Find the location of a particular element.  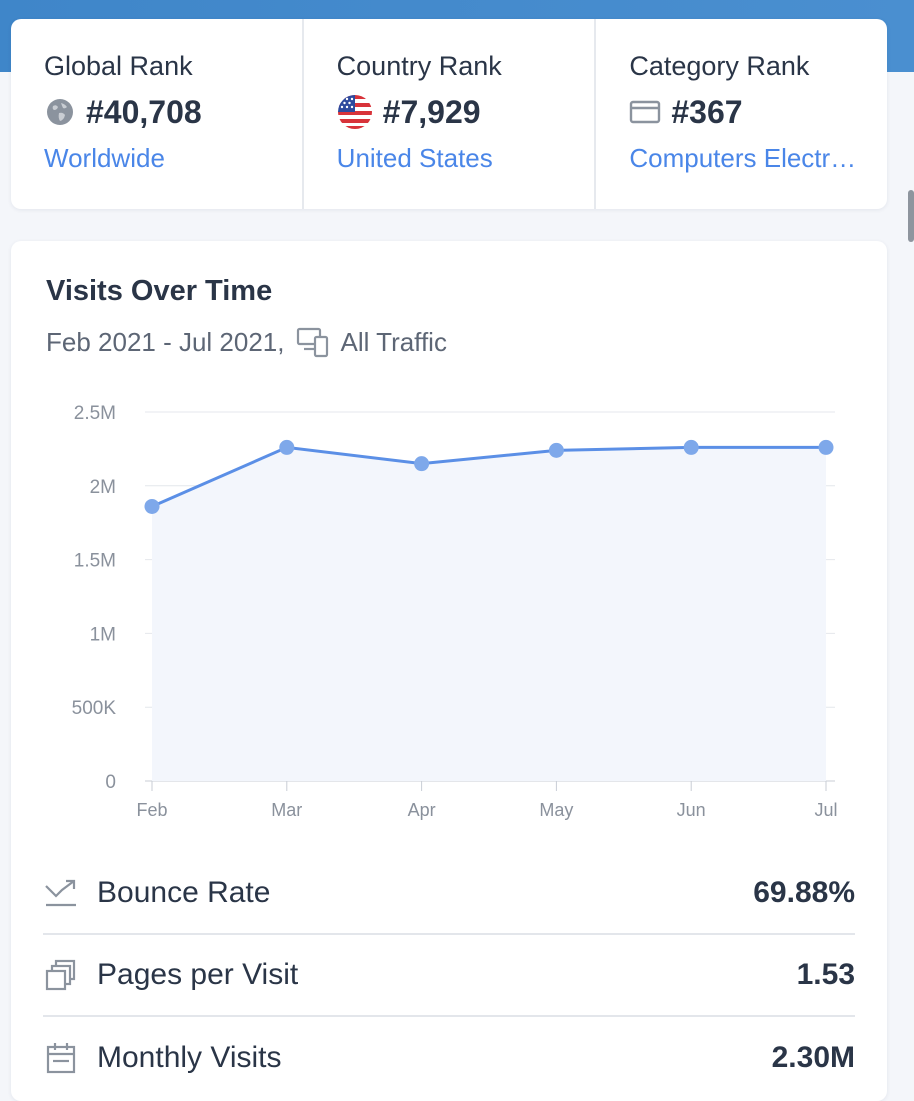

global-rank-section: Global Rank #40,708 Worldwide is located at coordinates (156, 114).